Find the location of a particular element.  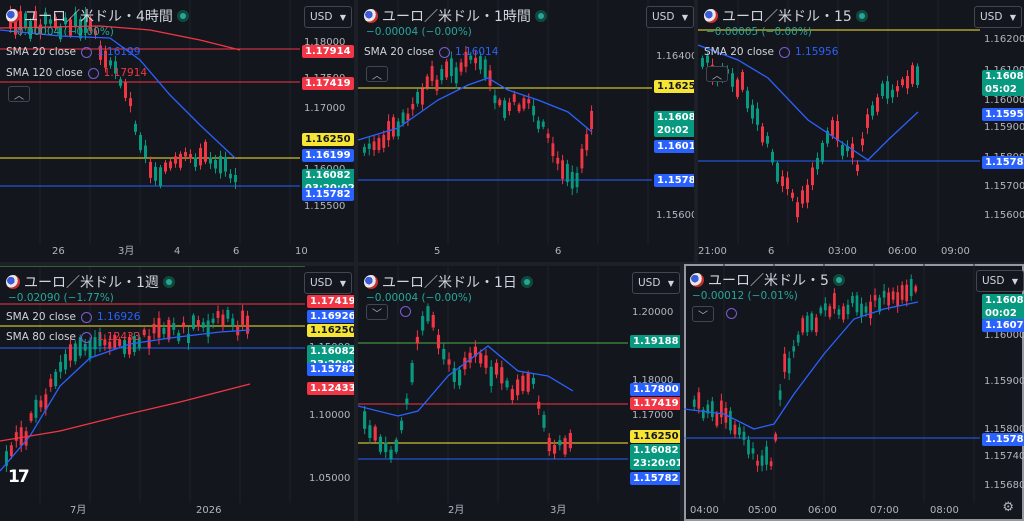

indicator-value: 1.16199 is located at coordinates (119, 52).